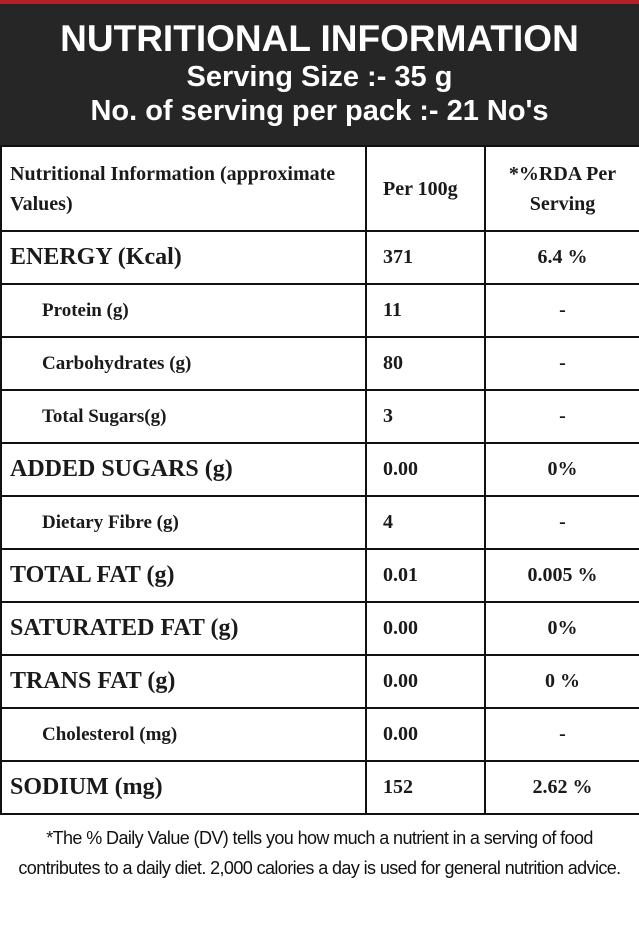 This screenshot has height=952, width=639. Describe the element at coordinates (183, 787) in the screenshot. I see `nutrient-name: SODIUM (mg)` at that location.